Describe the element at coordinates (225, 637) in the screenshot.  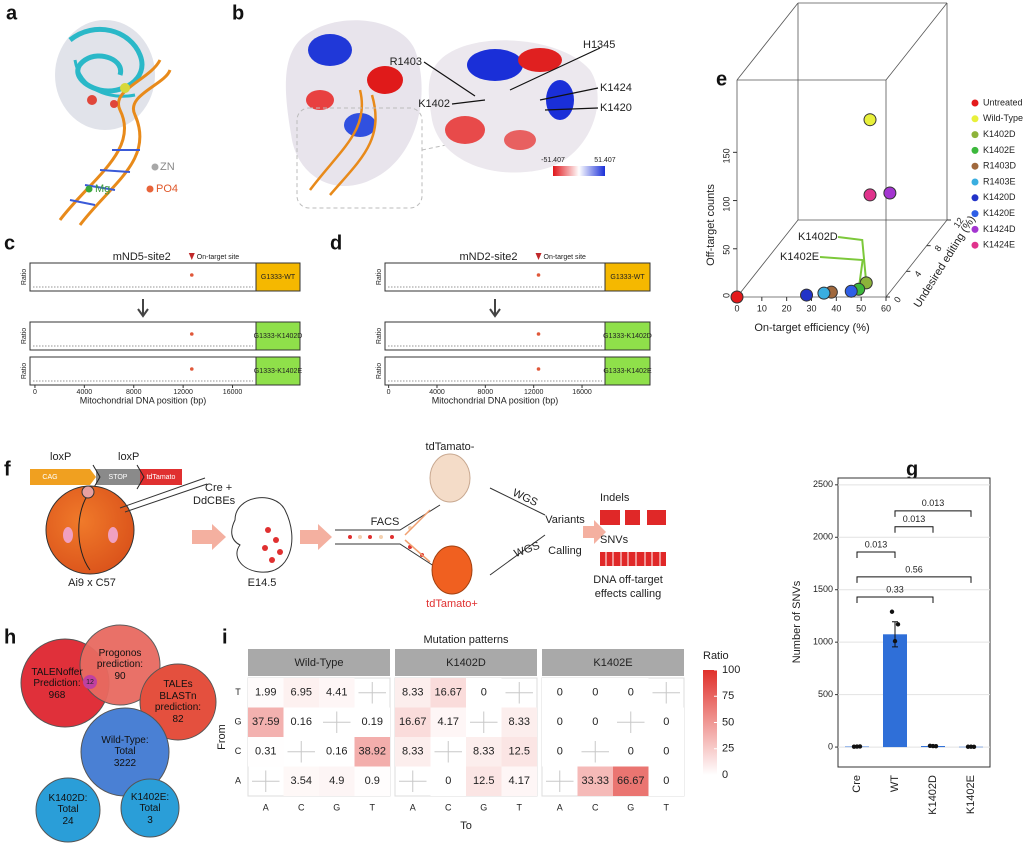
I see `panel-label: i` at that location.